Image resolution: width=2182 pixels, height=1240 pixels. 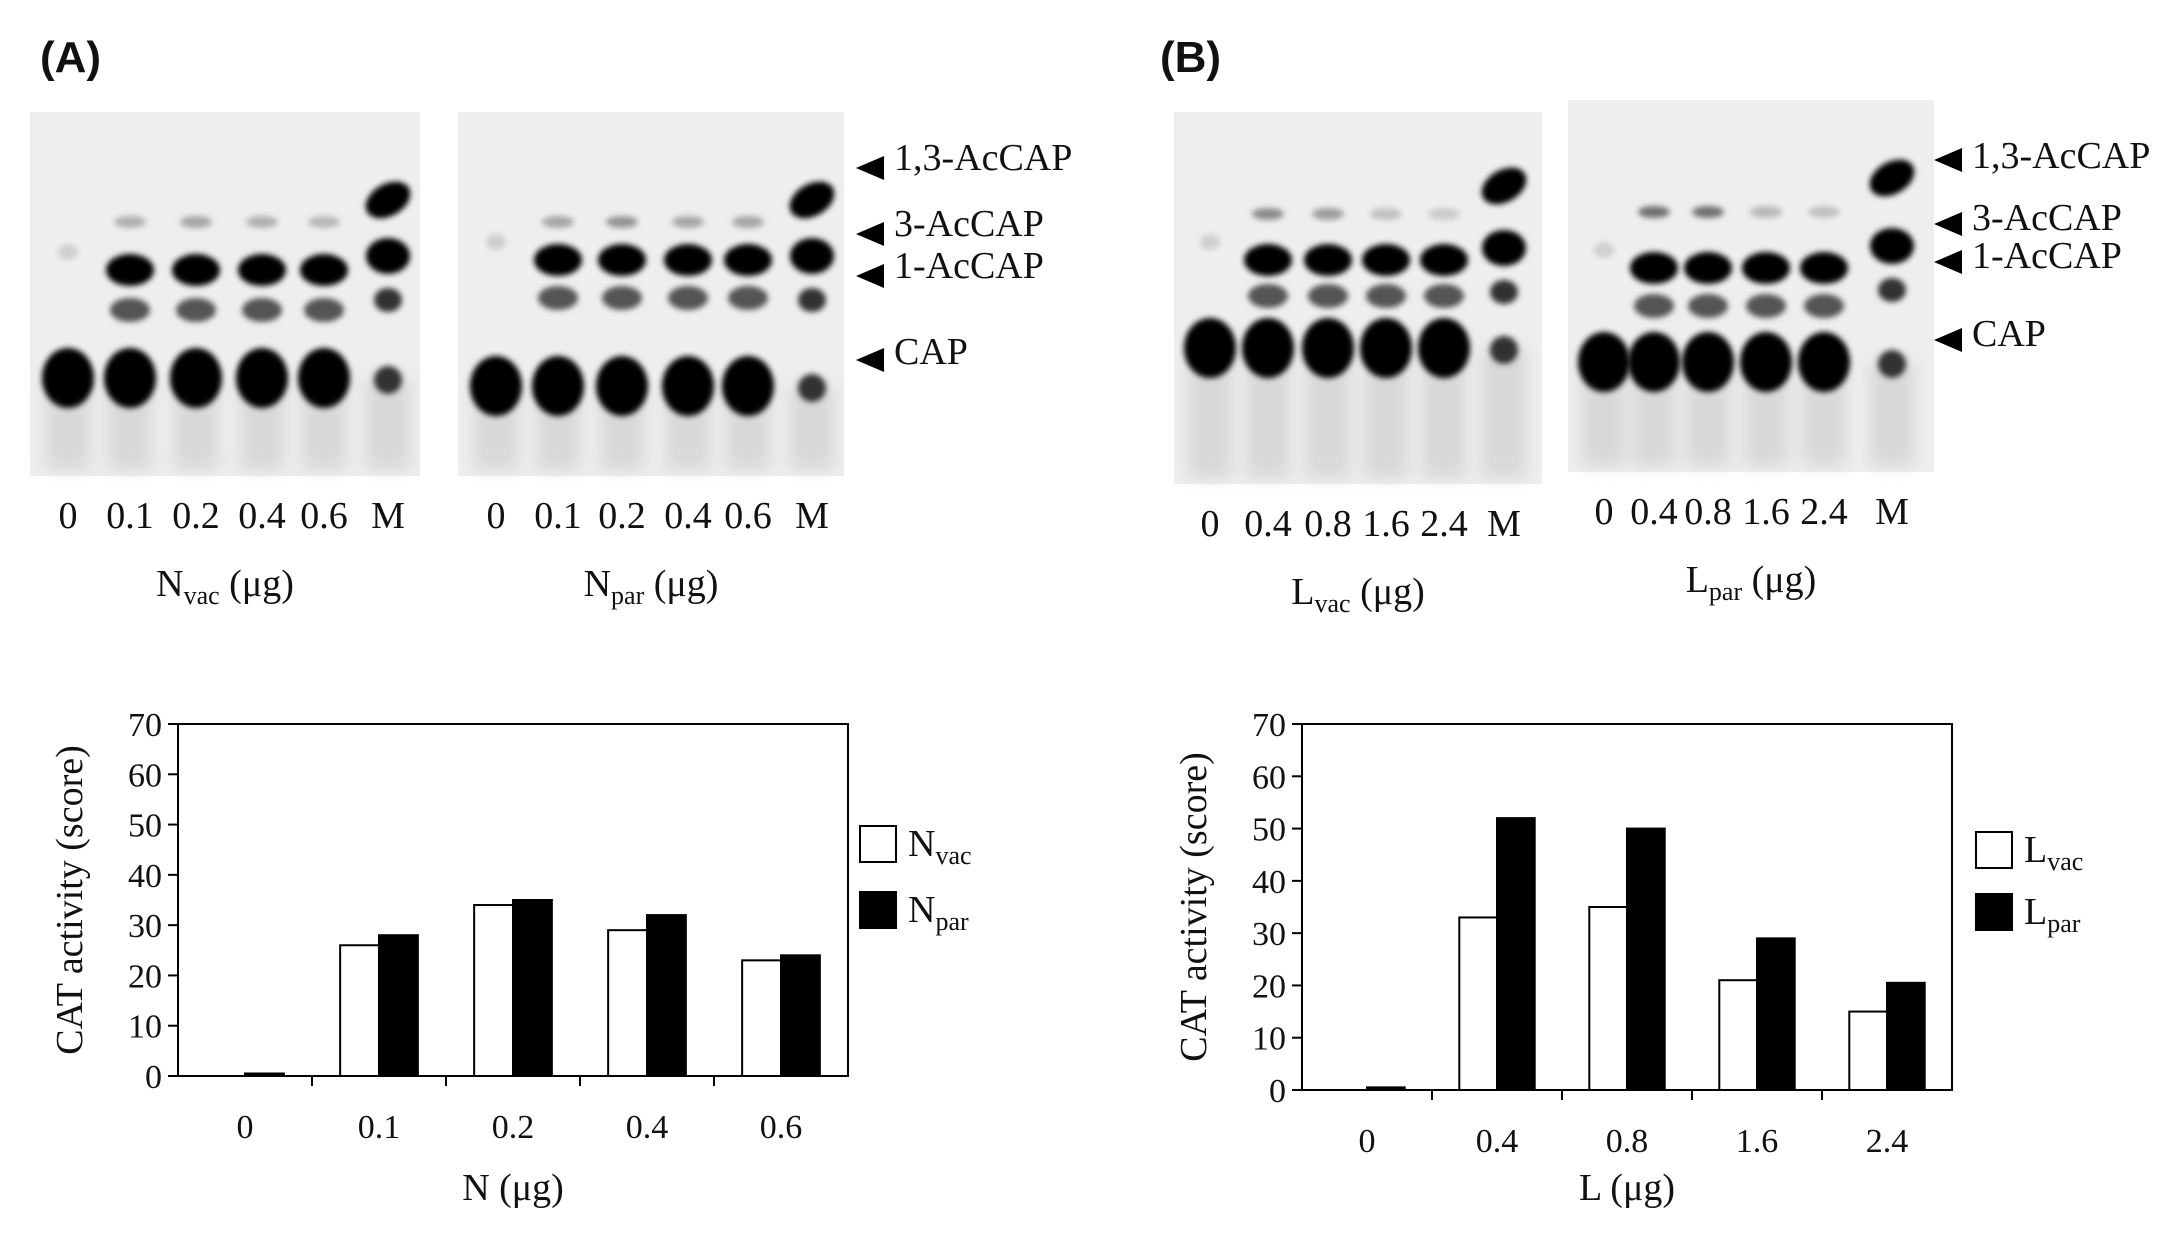 What do you see at coordinates (2052, 914) in the screenshot?
I see `legend-label: Lpar` at bounding box center [2052, 914].